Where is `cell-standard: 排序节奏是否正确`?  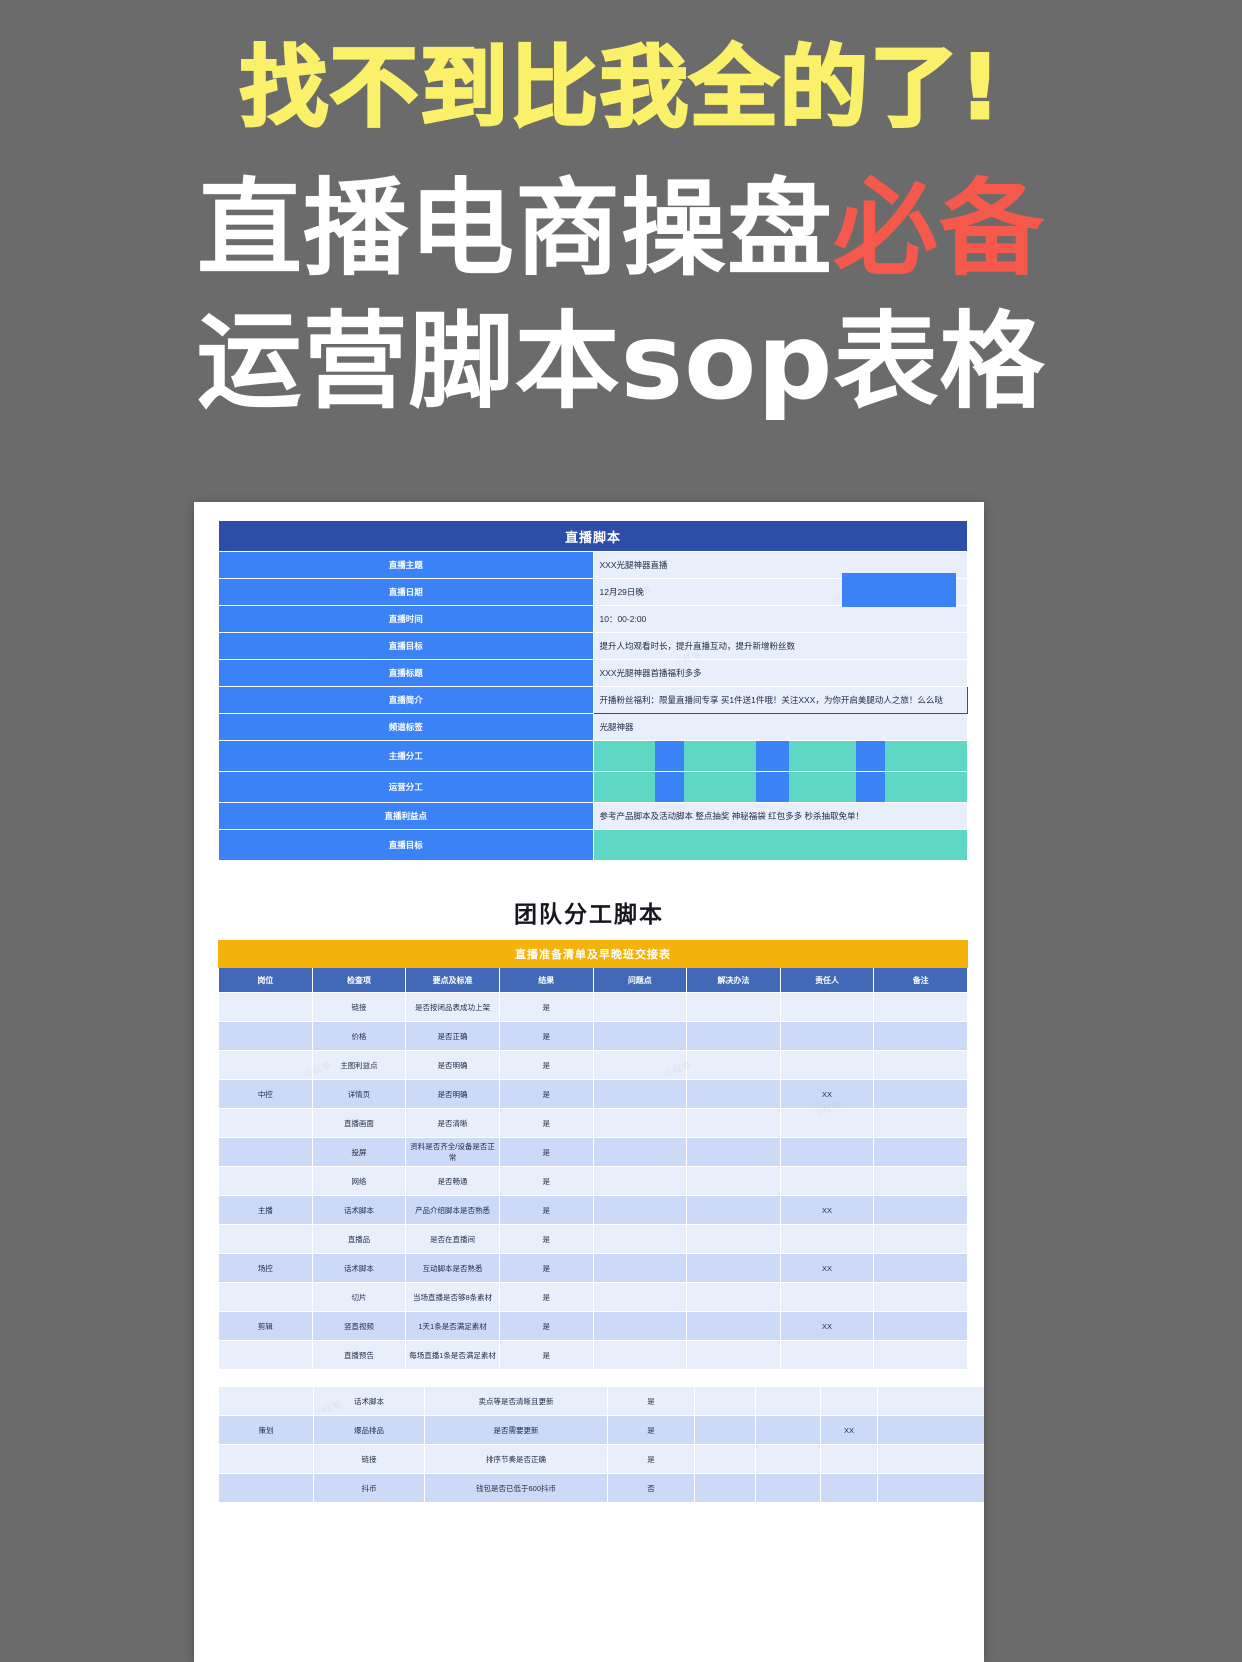
cell-standard: 排序节奏是否正确 is located at coordinates (516, 1459).